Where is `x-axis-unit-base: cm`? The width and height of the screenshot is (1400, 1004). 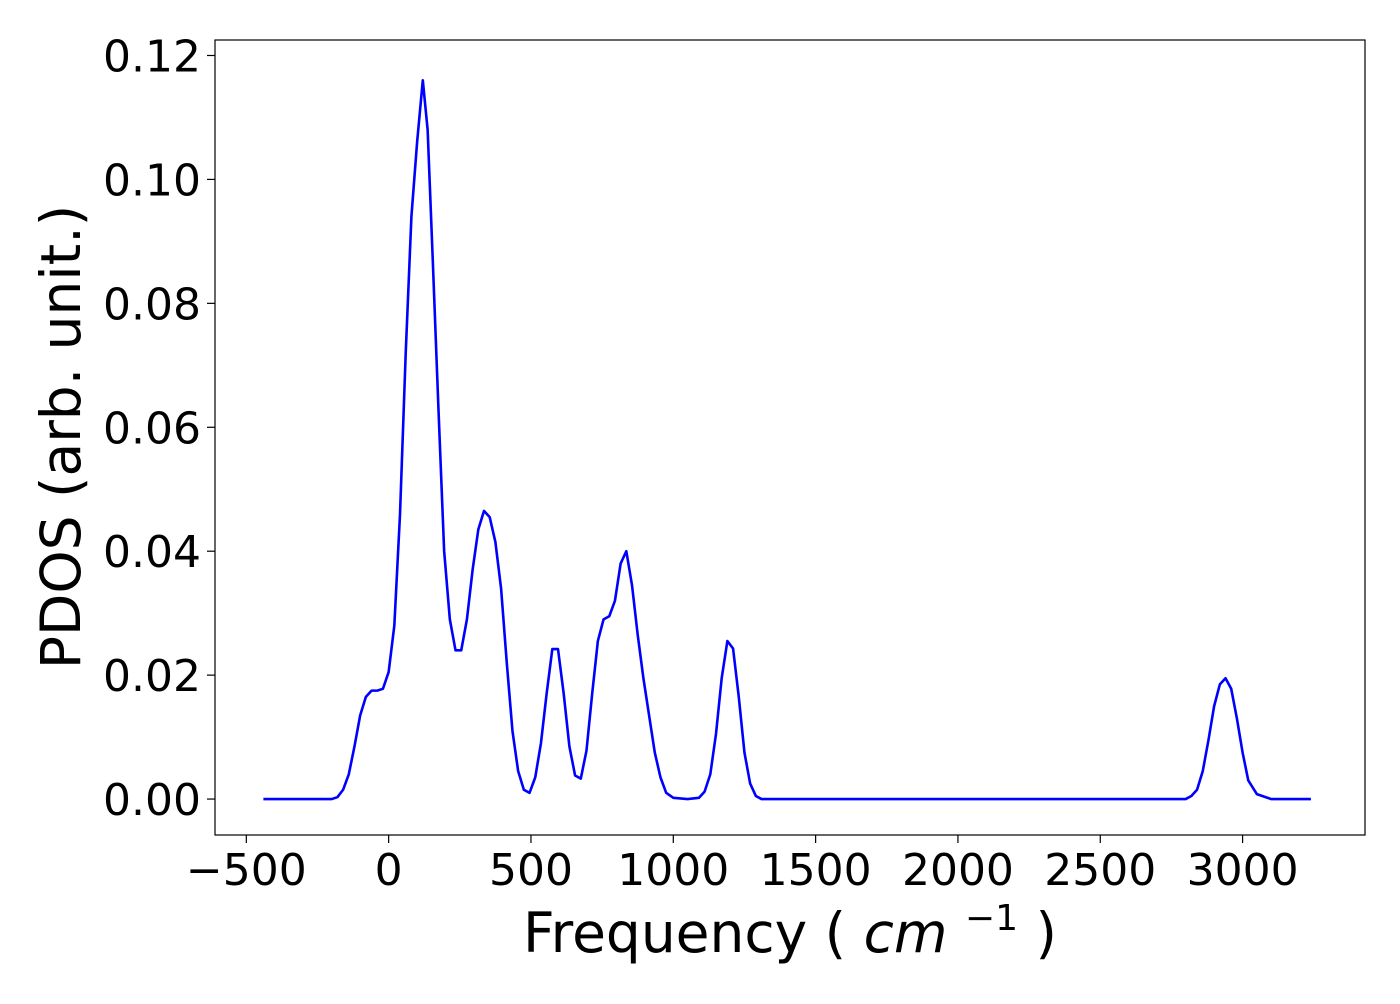
x-axis-unit-base: cm is located at coordinates (906, 933).